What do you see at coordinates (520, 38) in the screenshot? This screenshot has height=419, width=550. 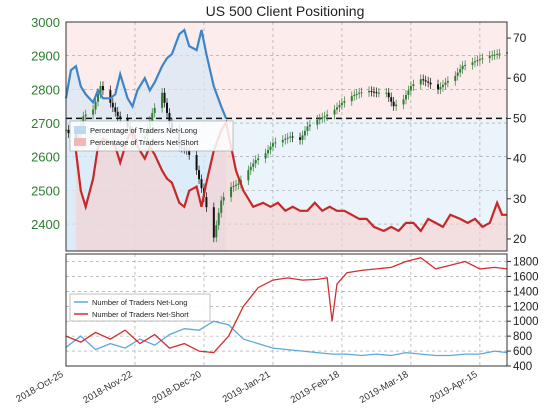 I see `percent-tick-label: 70` at bounding box center [520, 38].